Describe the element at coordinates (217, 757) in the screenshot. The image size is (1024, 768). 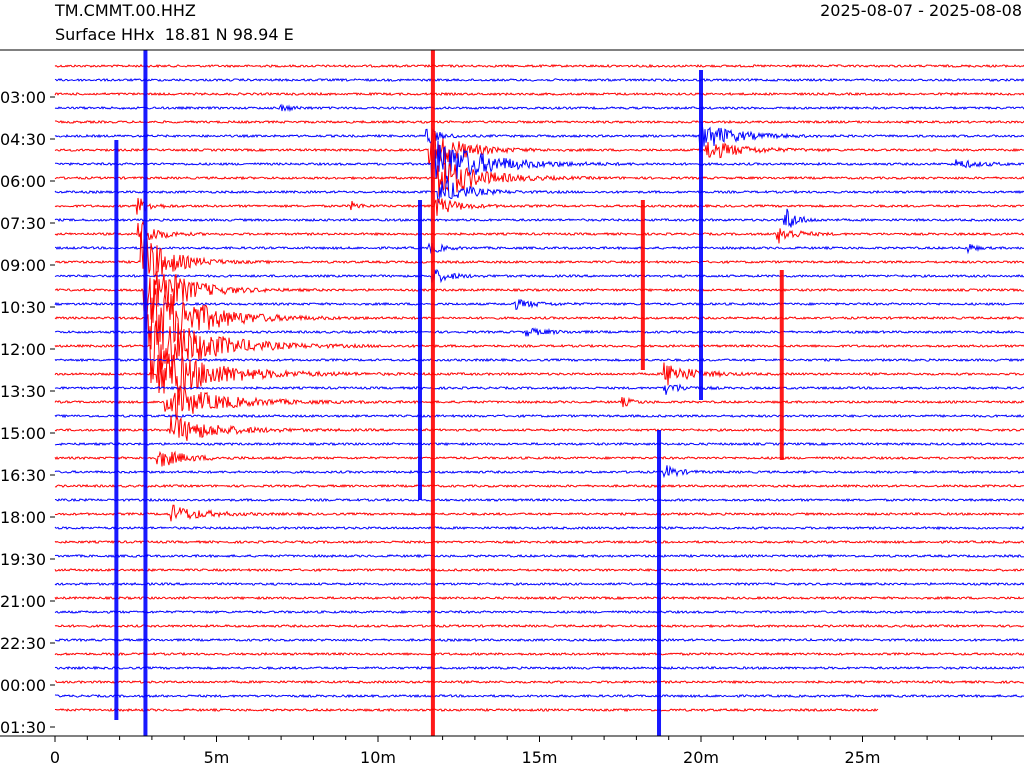
I see `x-tick-label: 5m` at that location.